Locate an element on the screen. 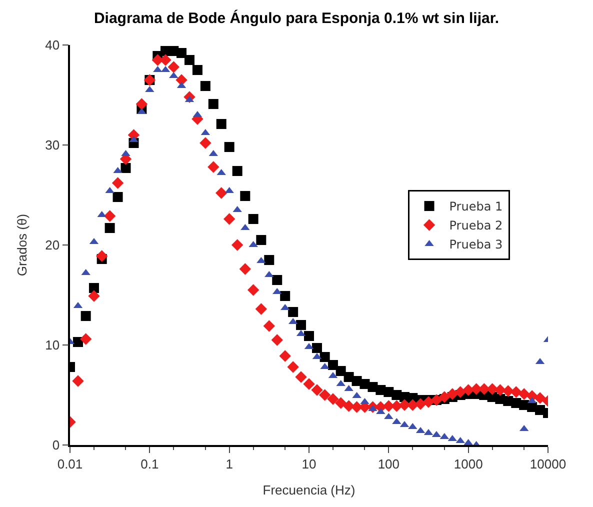 This screenshot has width=593, height=507. y-tick-label: 10 is located at coordinates (52, 345).